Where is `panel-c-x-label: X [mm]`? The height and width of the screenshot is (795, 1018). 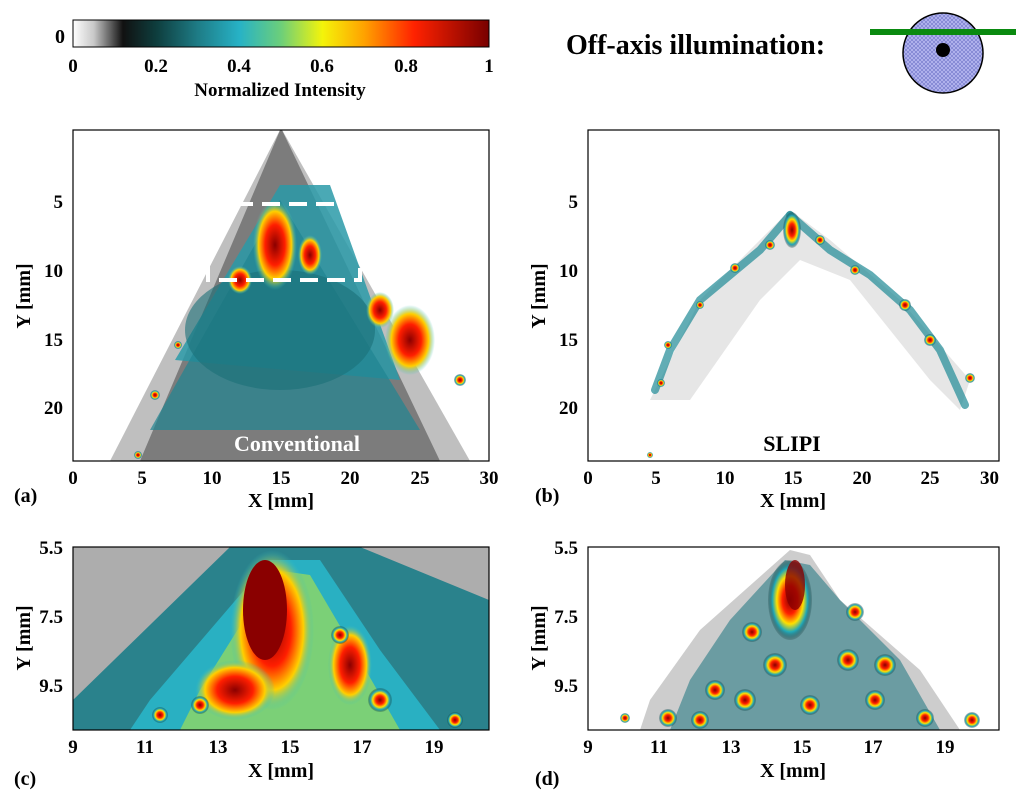 panel-c-x-label: X [mm] is located at coordinates (281, 771).